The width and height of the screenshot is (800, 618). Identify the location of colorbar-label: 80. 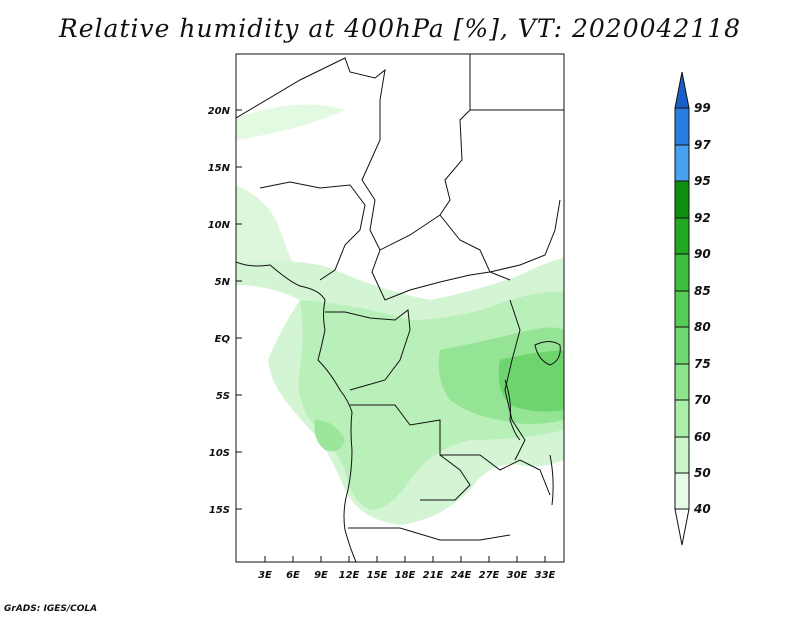
(702, 327).